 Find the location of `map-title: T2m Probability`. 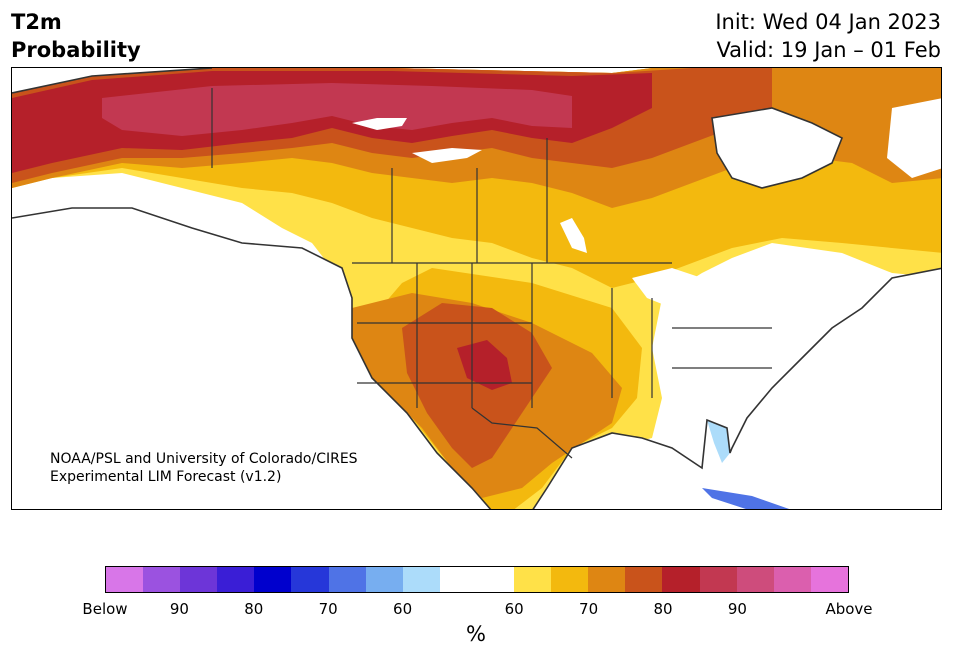

map-title: T2m Probability is located at coordinates (76, 36).